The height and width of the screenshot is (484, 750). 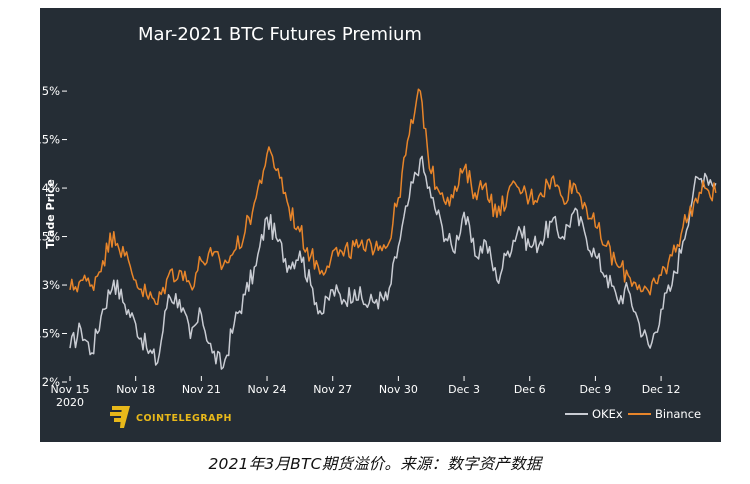 What do you see at coordinates (530, 389) in the screenshot?
I see `x-tick-label: Dec 6` at bounding box center [530, 389].